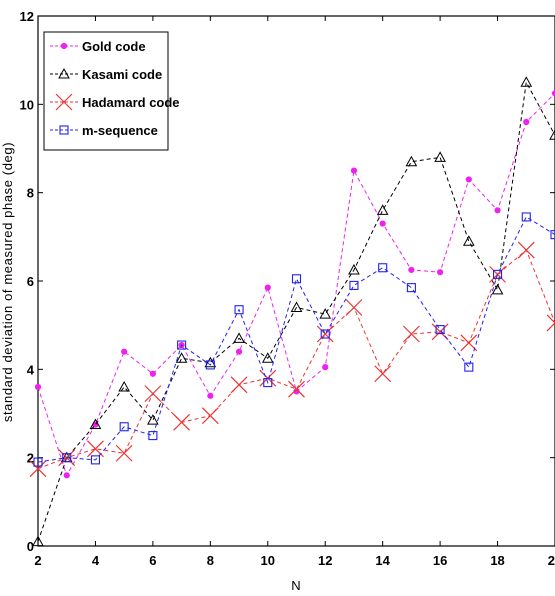 The width and height of the screenshot is (555, 596). I want to click on x-tick-label: 18, so click(497, 560).